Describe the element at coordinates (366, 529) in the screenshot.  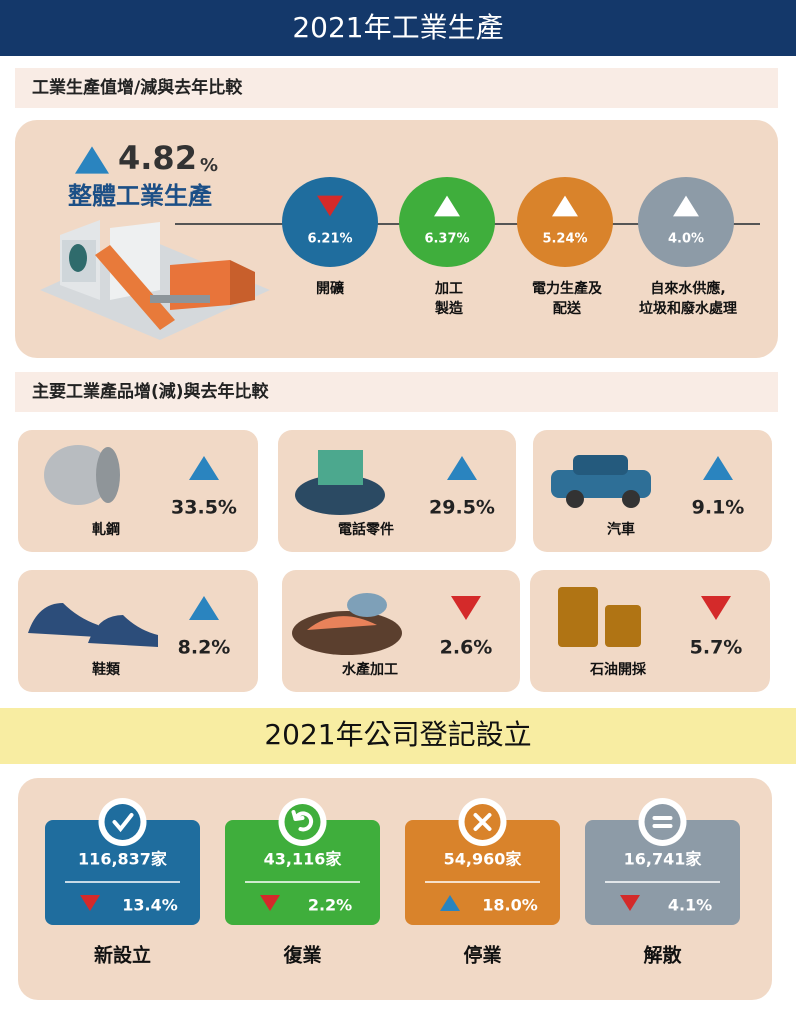
I see `product-label: 電話零件` at that location.